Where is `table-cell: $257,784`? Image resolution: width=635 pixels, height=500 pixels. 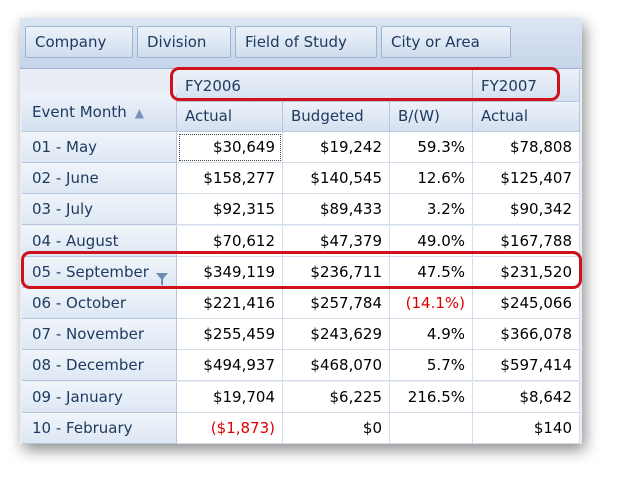 table-cell: $257,784 is located at coordinates (336, 303).